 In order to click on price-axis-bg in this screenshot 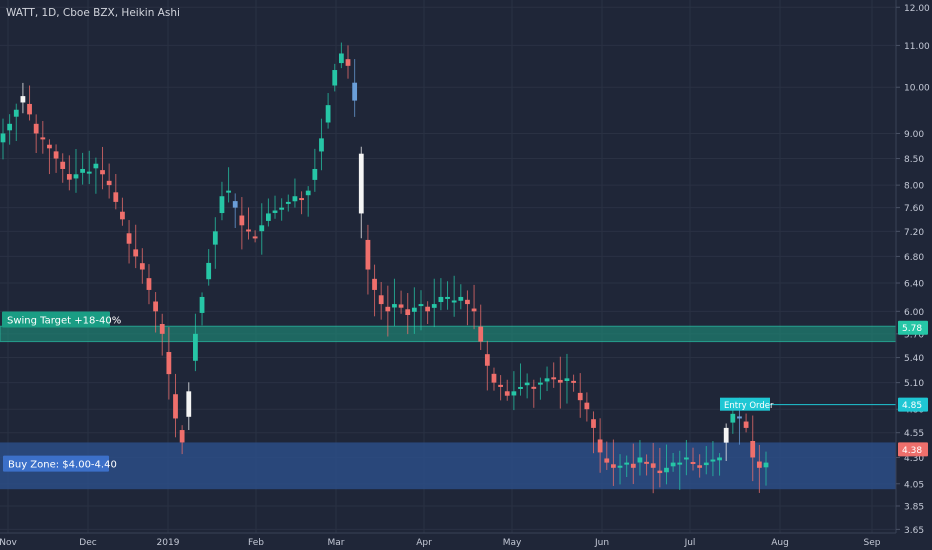, I will do `click(914, 275)`.